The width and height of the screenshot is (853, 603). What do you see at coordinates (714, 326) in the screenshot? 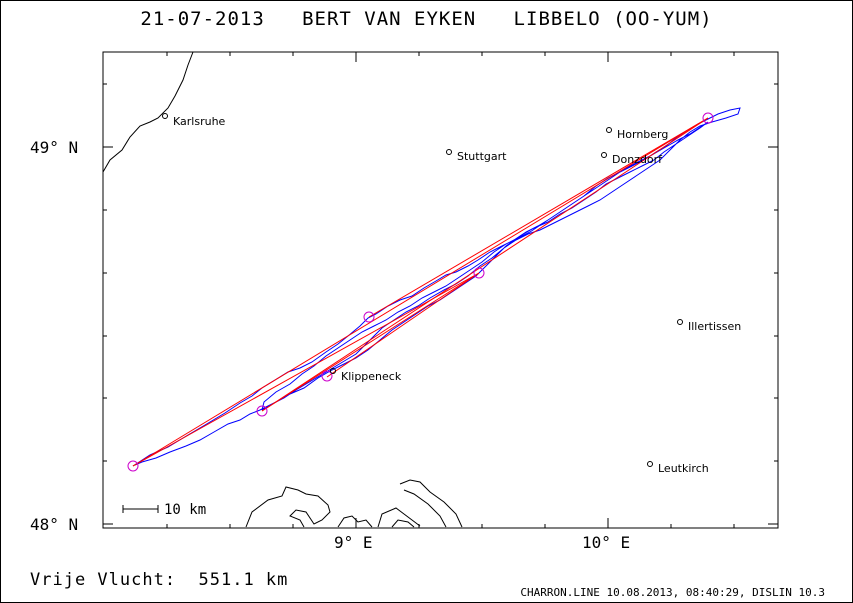
I see `place-illertissen: Illertissen` at bounding box center [714, 326].